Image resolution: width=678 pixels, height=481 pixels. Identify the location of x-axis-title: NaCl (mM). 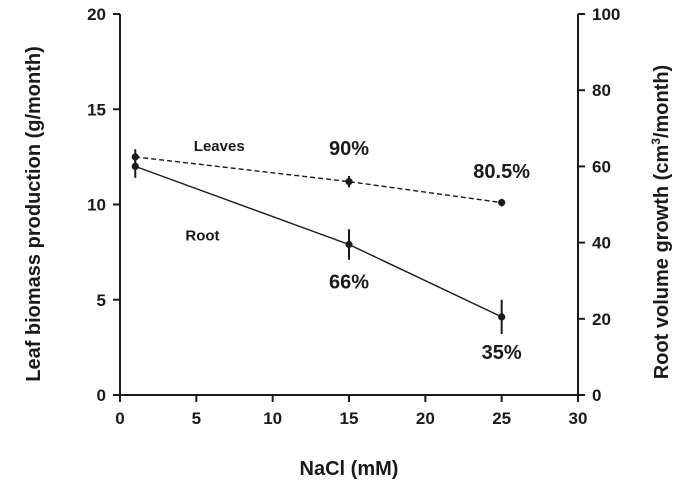
(349, 469).